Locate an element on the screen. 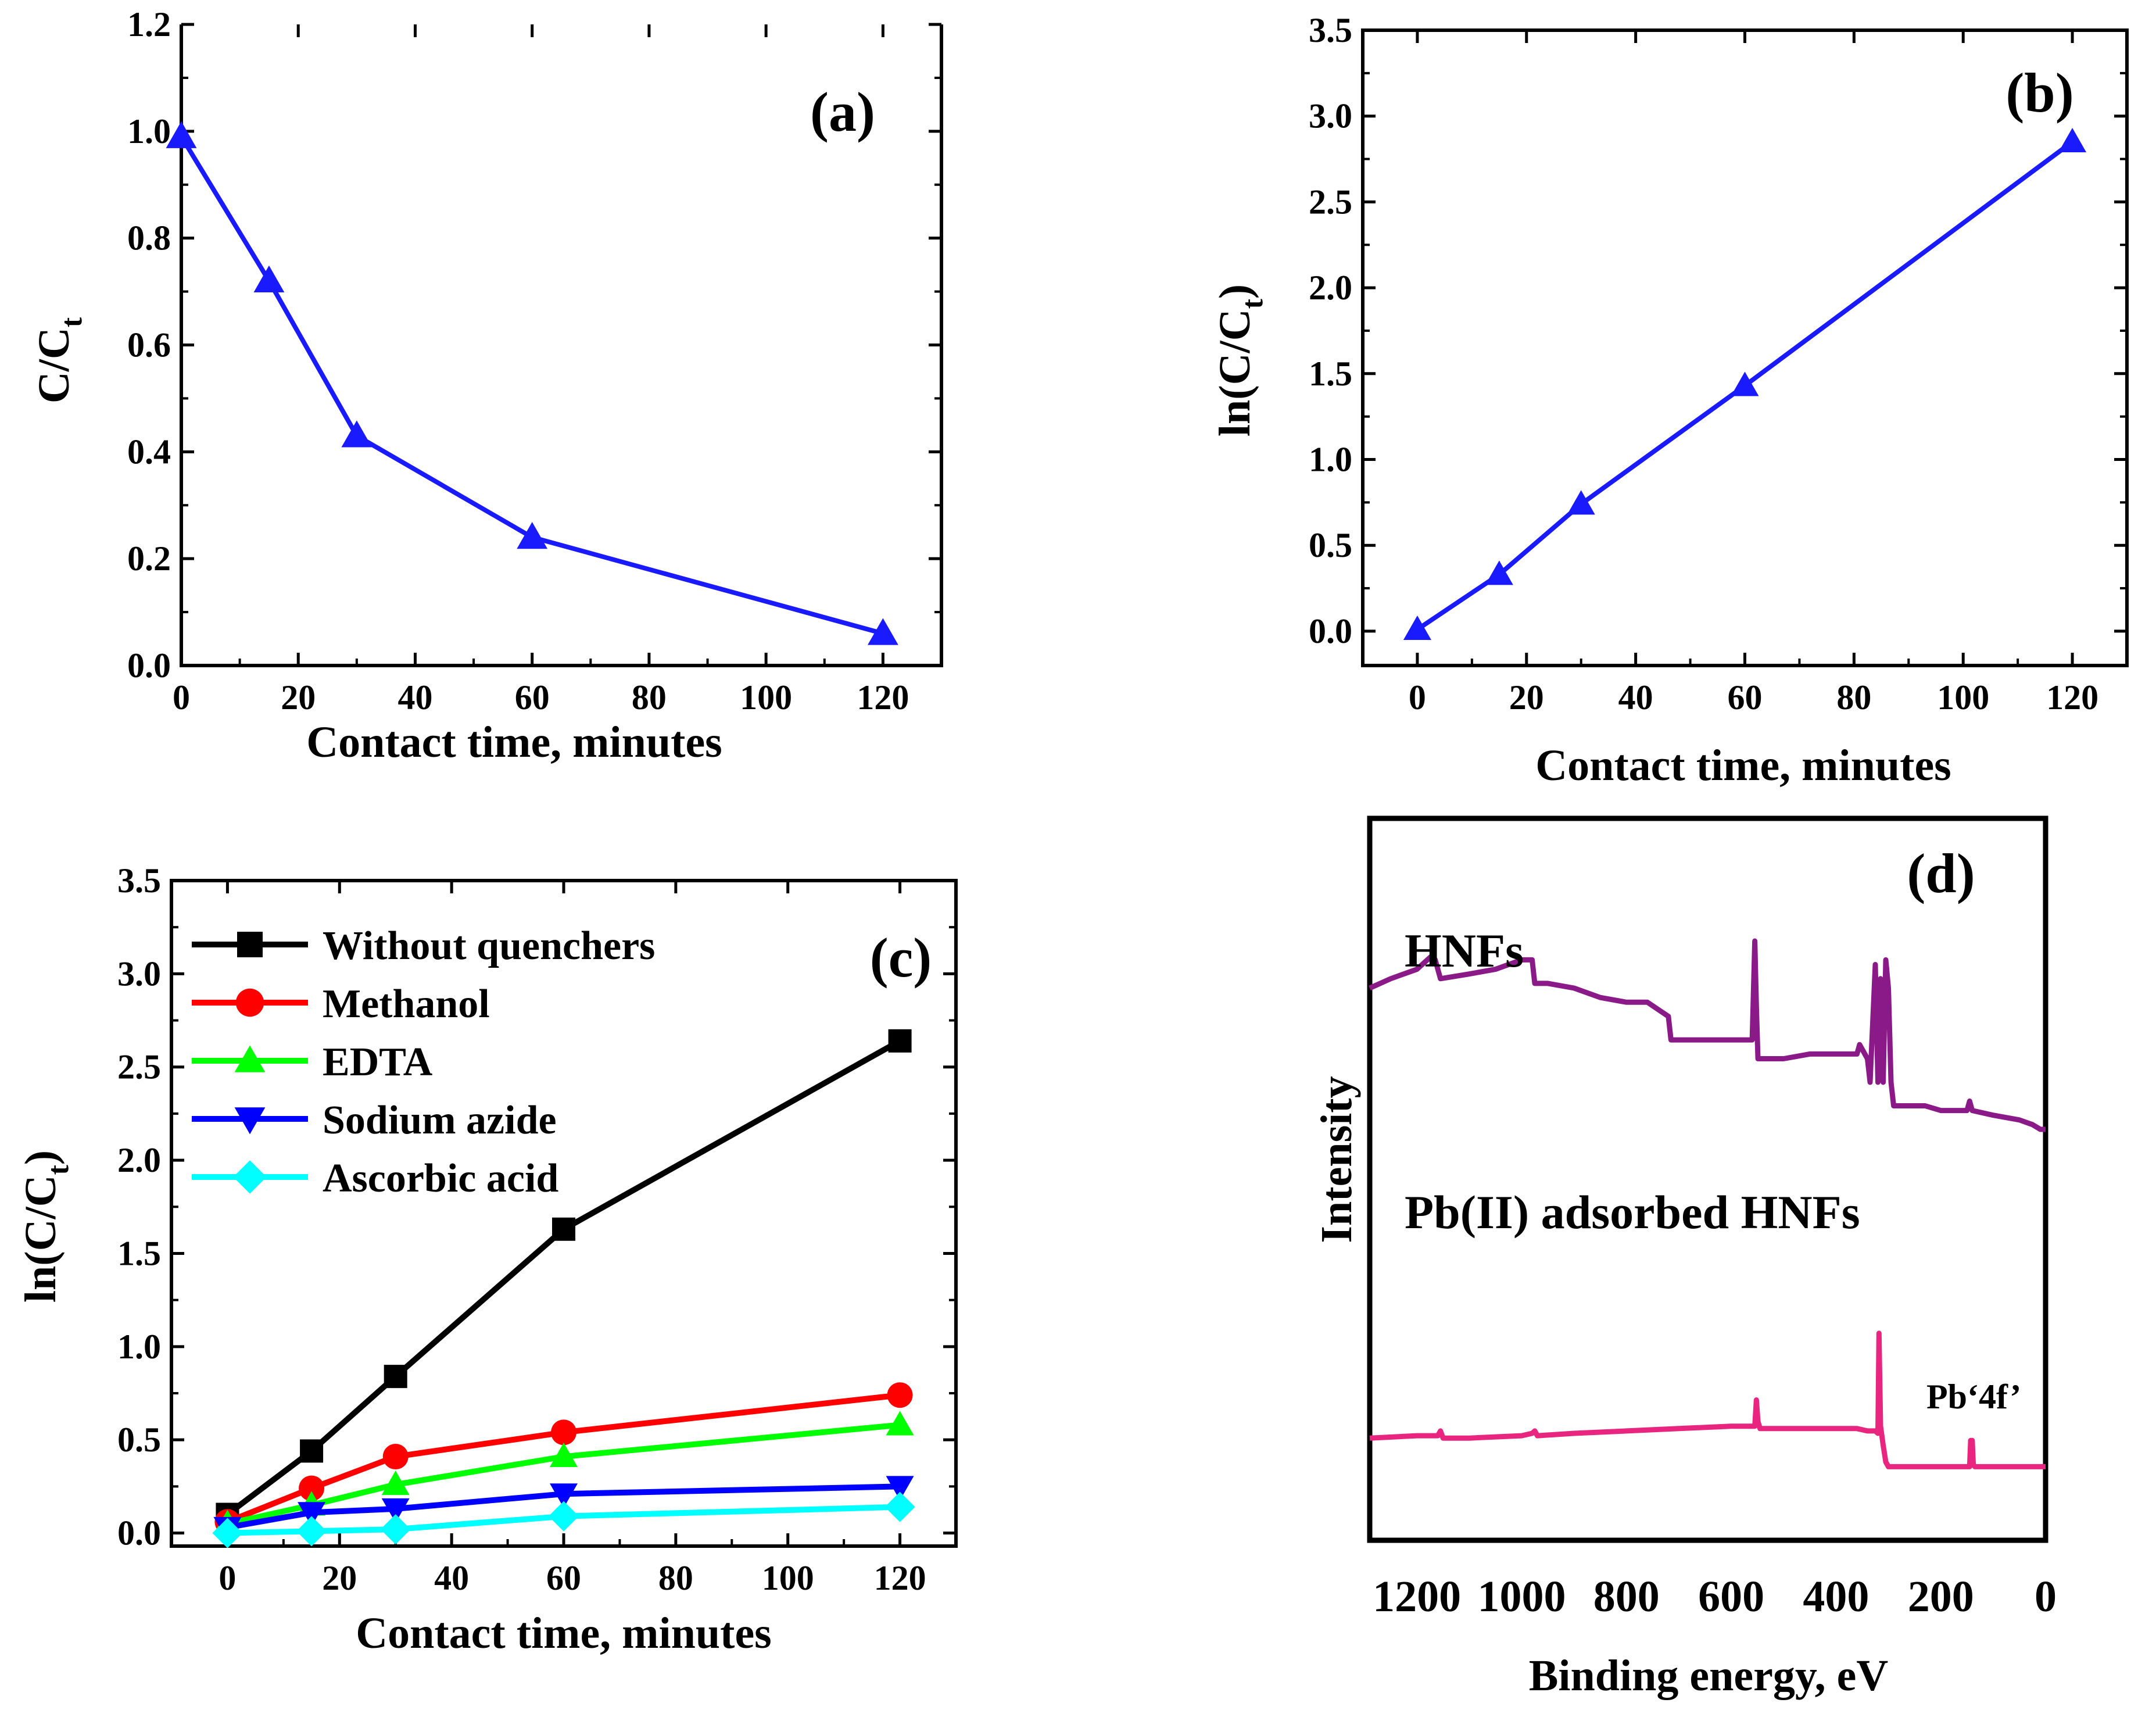 This screenshot has height=1710, width=2156. y-axis-title-main: C/C is located at coordinates (54, 365).